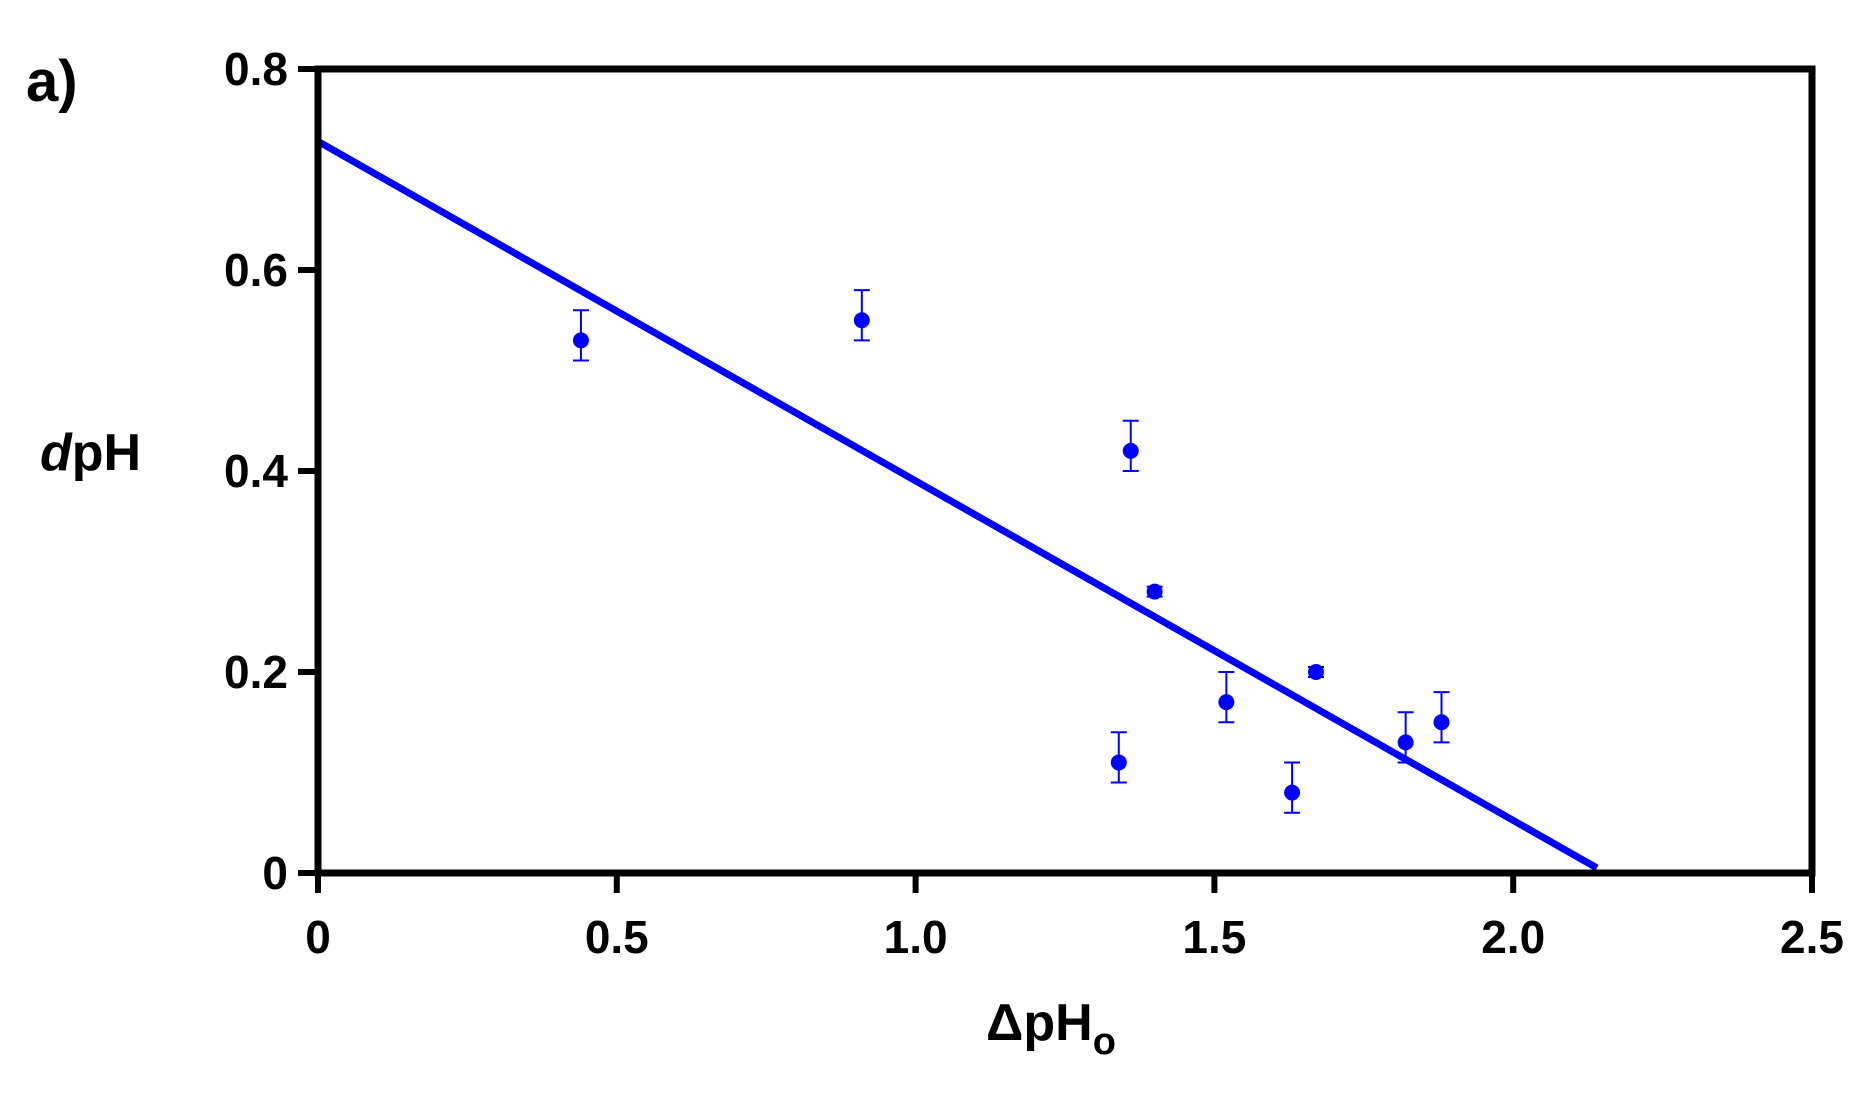 Image resolution: width=1870 pixels, height=1095 pixels. What do you see at coordinates (1513, 937) in the screenshot?
I see `x-tick-label: 2.0` at bounding box center [1513, 937].